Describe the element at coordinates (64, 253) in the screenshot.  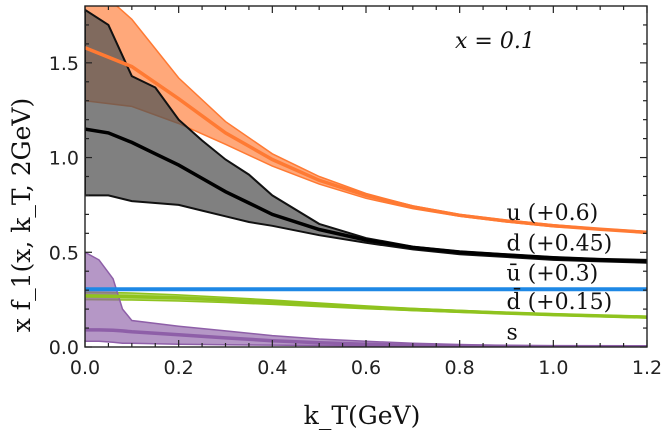
I see `y-tick-label: 0.5` at that location.